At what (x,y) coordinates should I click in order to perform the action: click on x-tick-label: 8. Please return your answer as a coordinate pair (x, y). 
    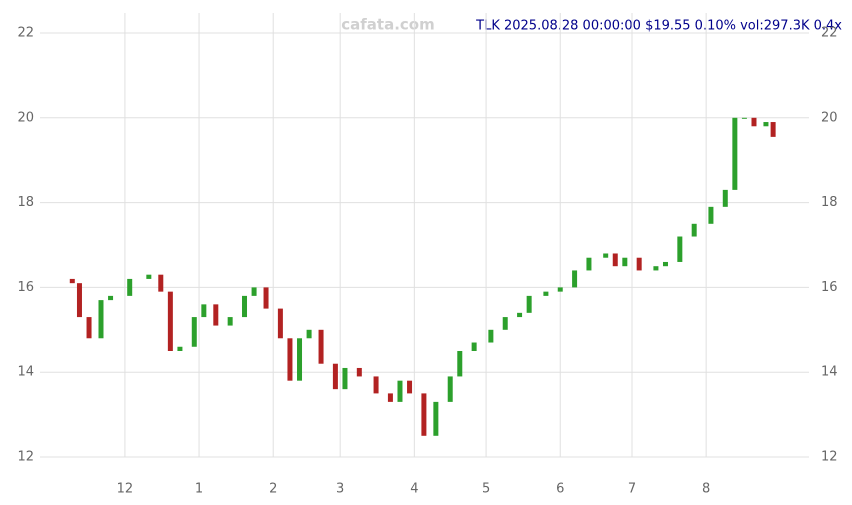
    Looking at the image, I should click on (706, 489).